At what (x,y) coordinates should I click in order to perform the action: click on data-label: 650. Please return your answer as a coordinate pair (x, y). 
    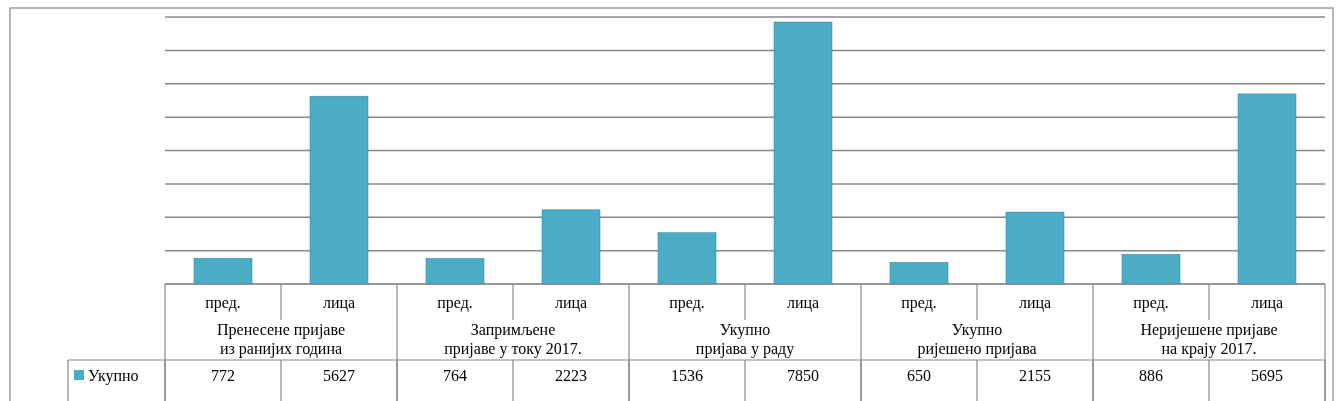
    Looking at the image, I should click on (919, 375).